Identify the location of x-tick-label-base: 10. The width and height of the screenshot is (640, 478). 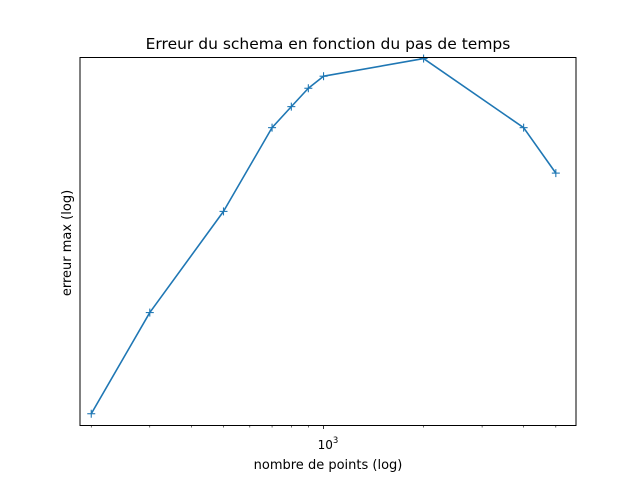
(325, 445).